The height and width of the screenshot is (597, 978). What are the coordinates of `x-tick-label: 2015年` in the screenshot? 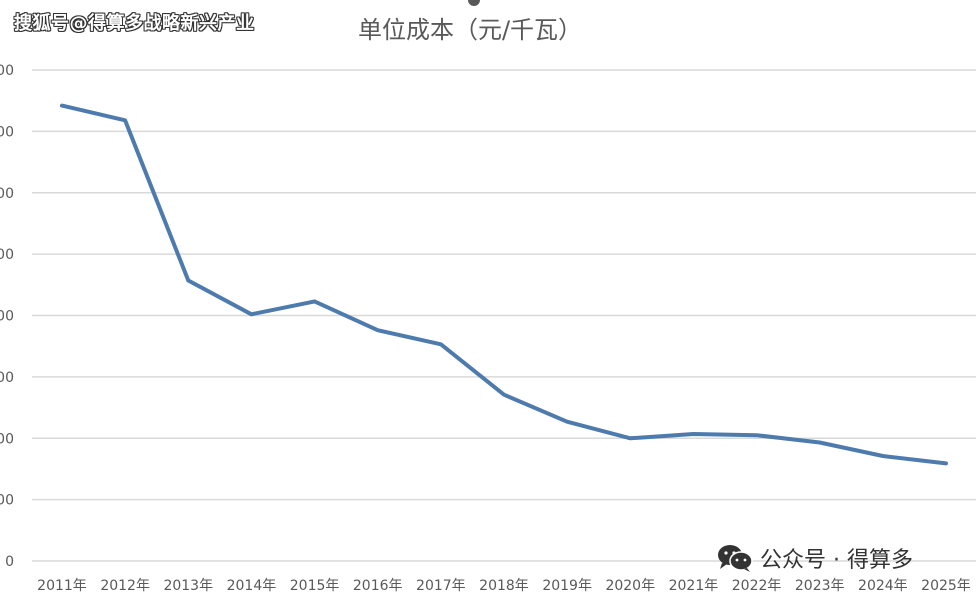 It's located at (315, 586).